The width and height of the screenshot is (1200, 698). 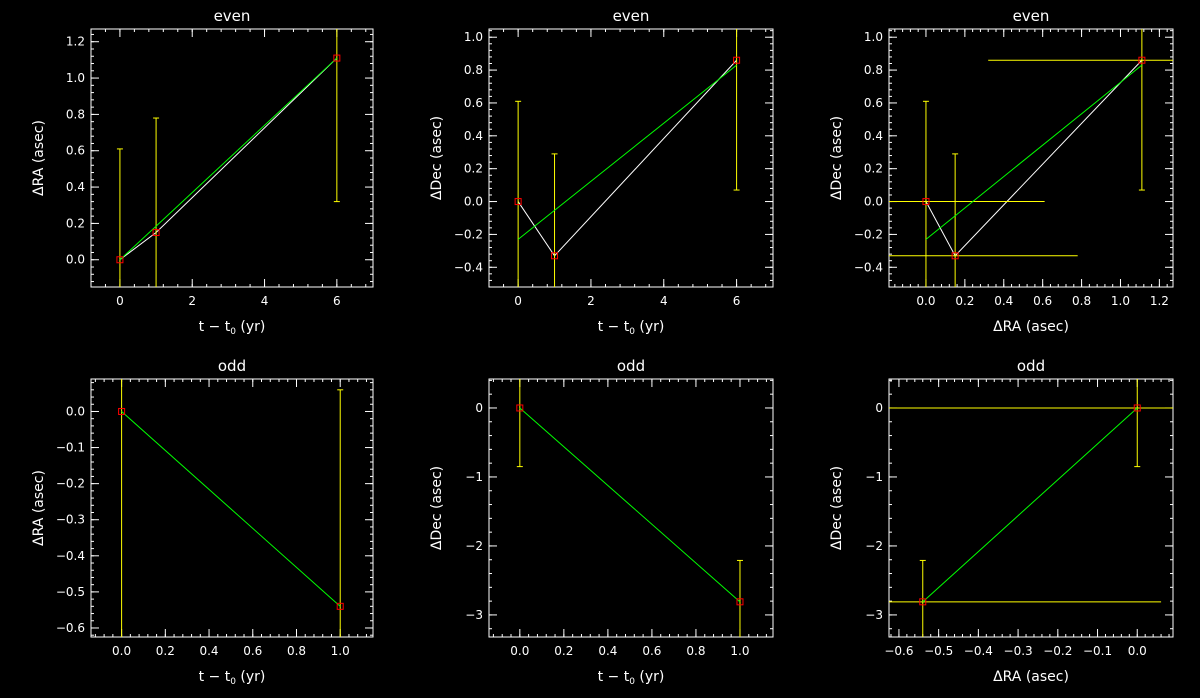 I want to click on x-tick-label: −0.5, so click(x=938, y=651).